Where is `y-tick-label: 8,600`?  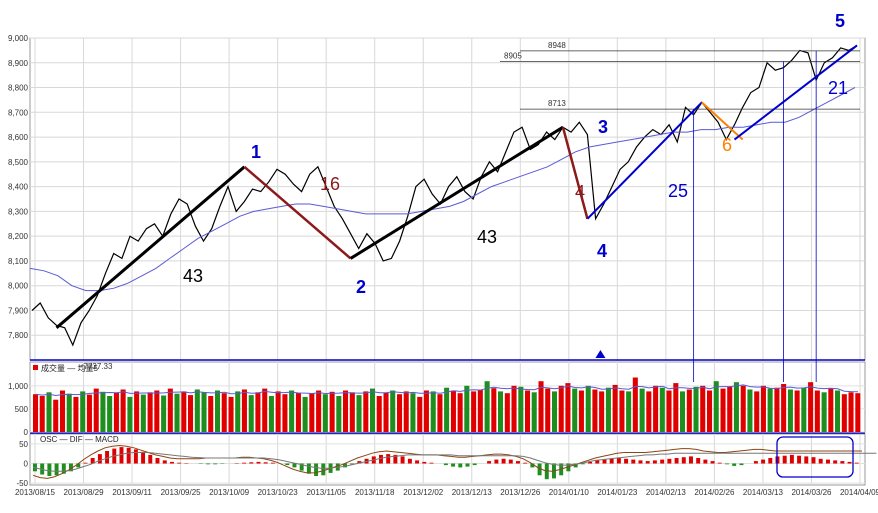 y-tick-label: 8,600 is located at coordinates (18, 137).